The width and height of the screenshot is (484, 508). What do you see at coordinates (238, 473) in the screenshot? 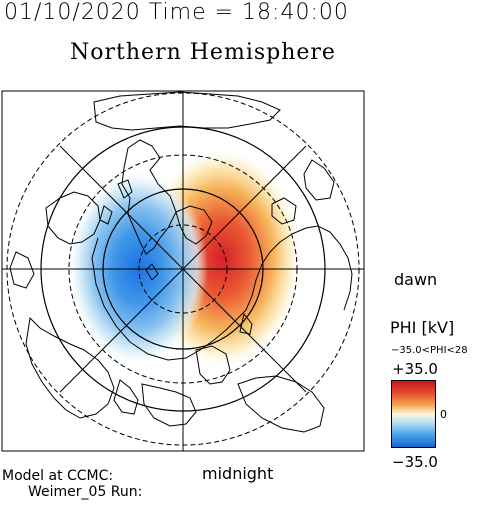
I see `midnight-label: midnight` at bounding box center [238, 473].